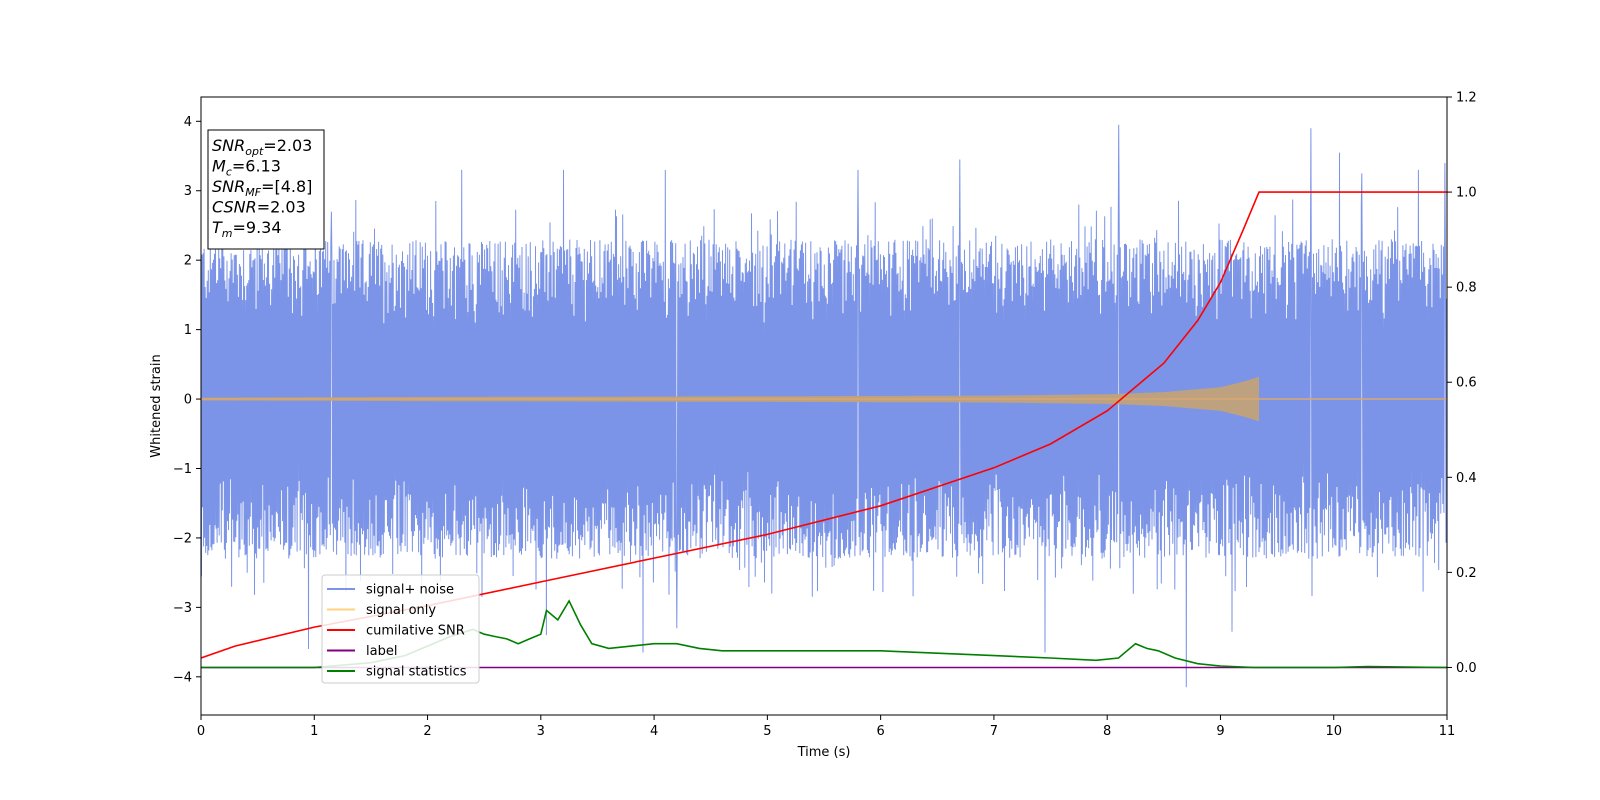 The height and width of the screenshot is (800, 1600). I want to click on y2-tick-label: 0.4, so click(1466, 478).